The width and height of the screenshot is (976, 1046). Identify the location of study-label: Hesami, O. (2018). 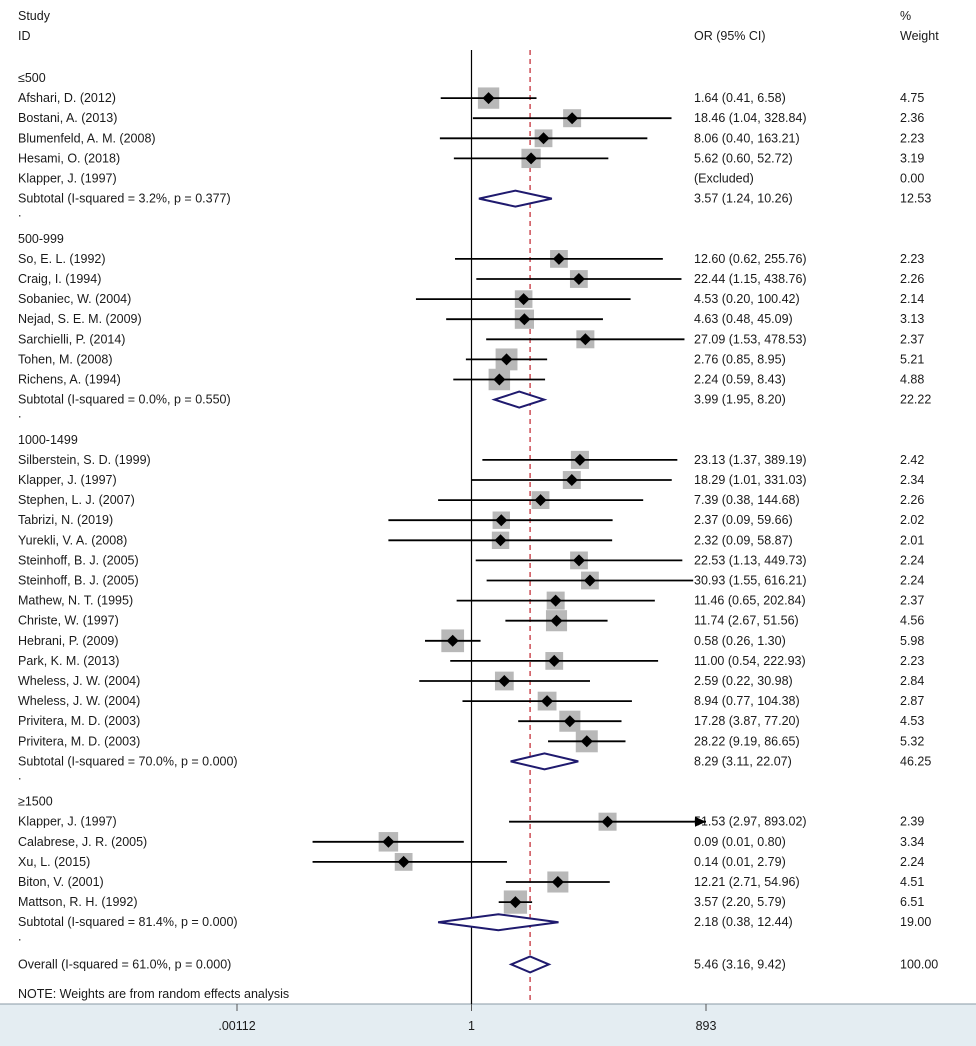
(69, 158).